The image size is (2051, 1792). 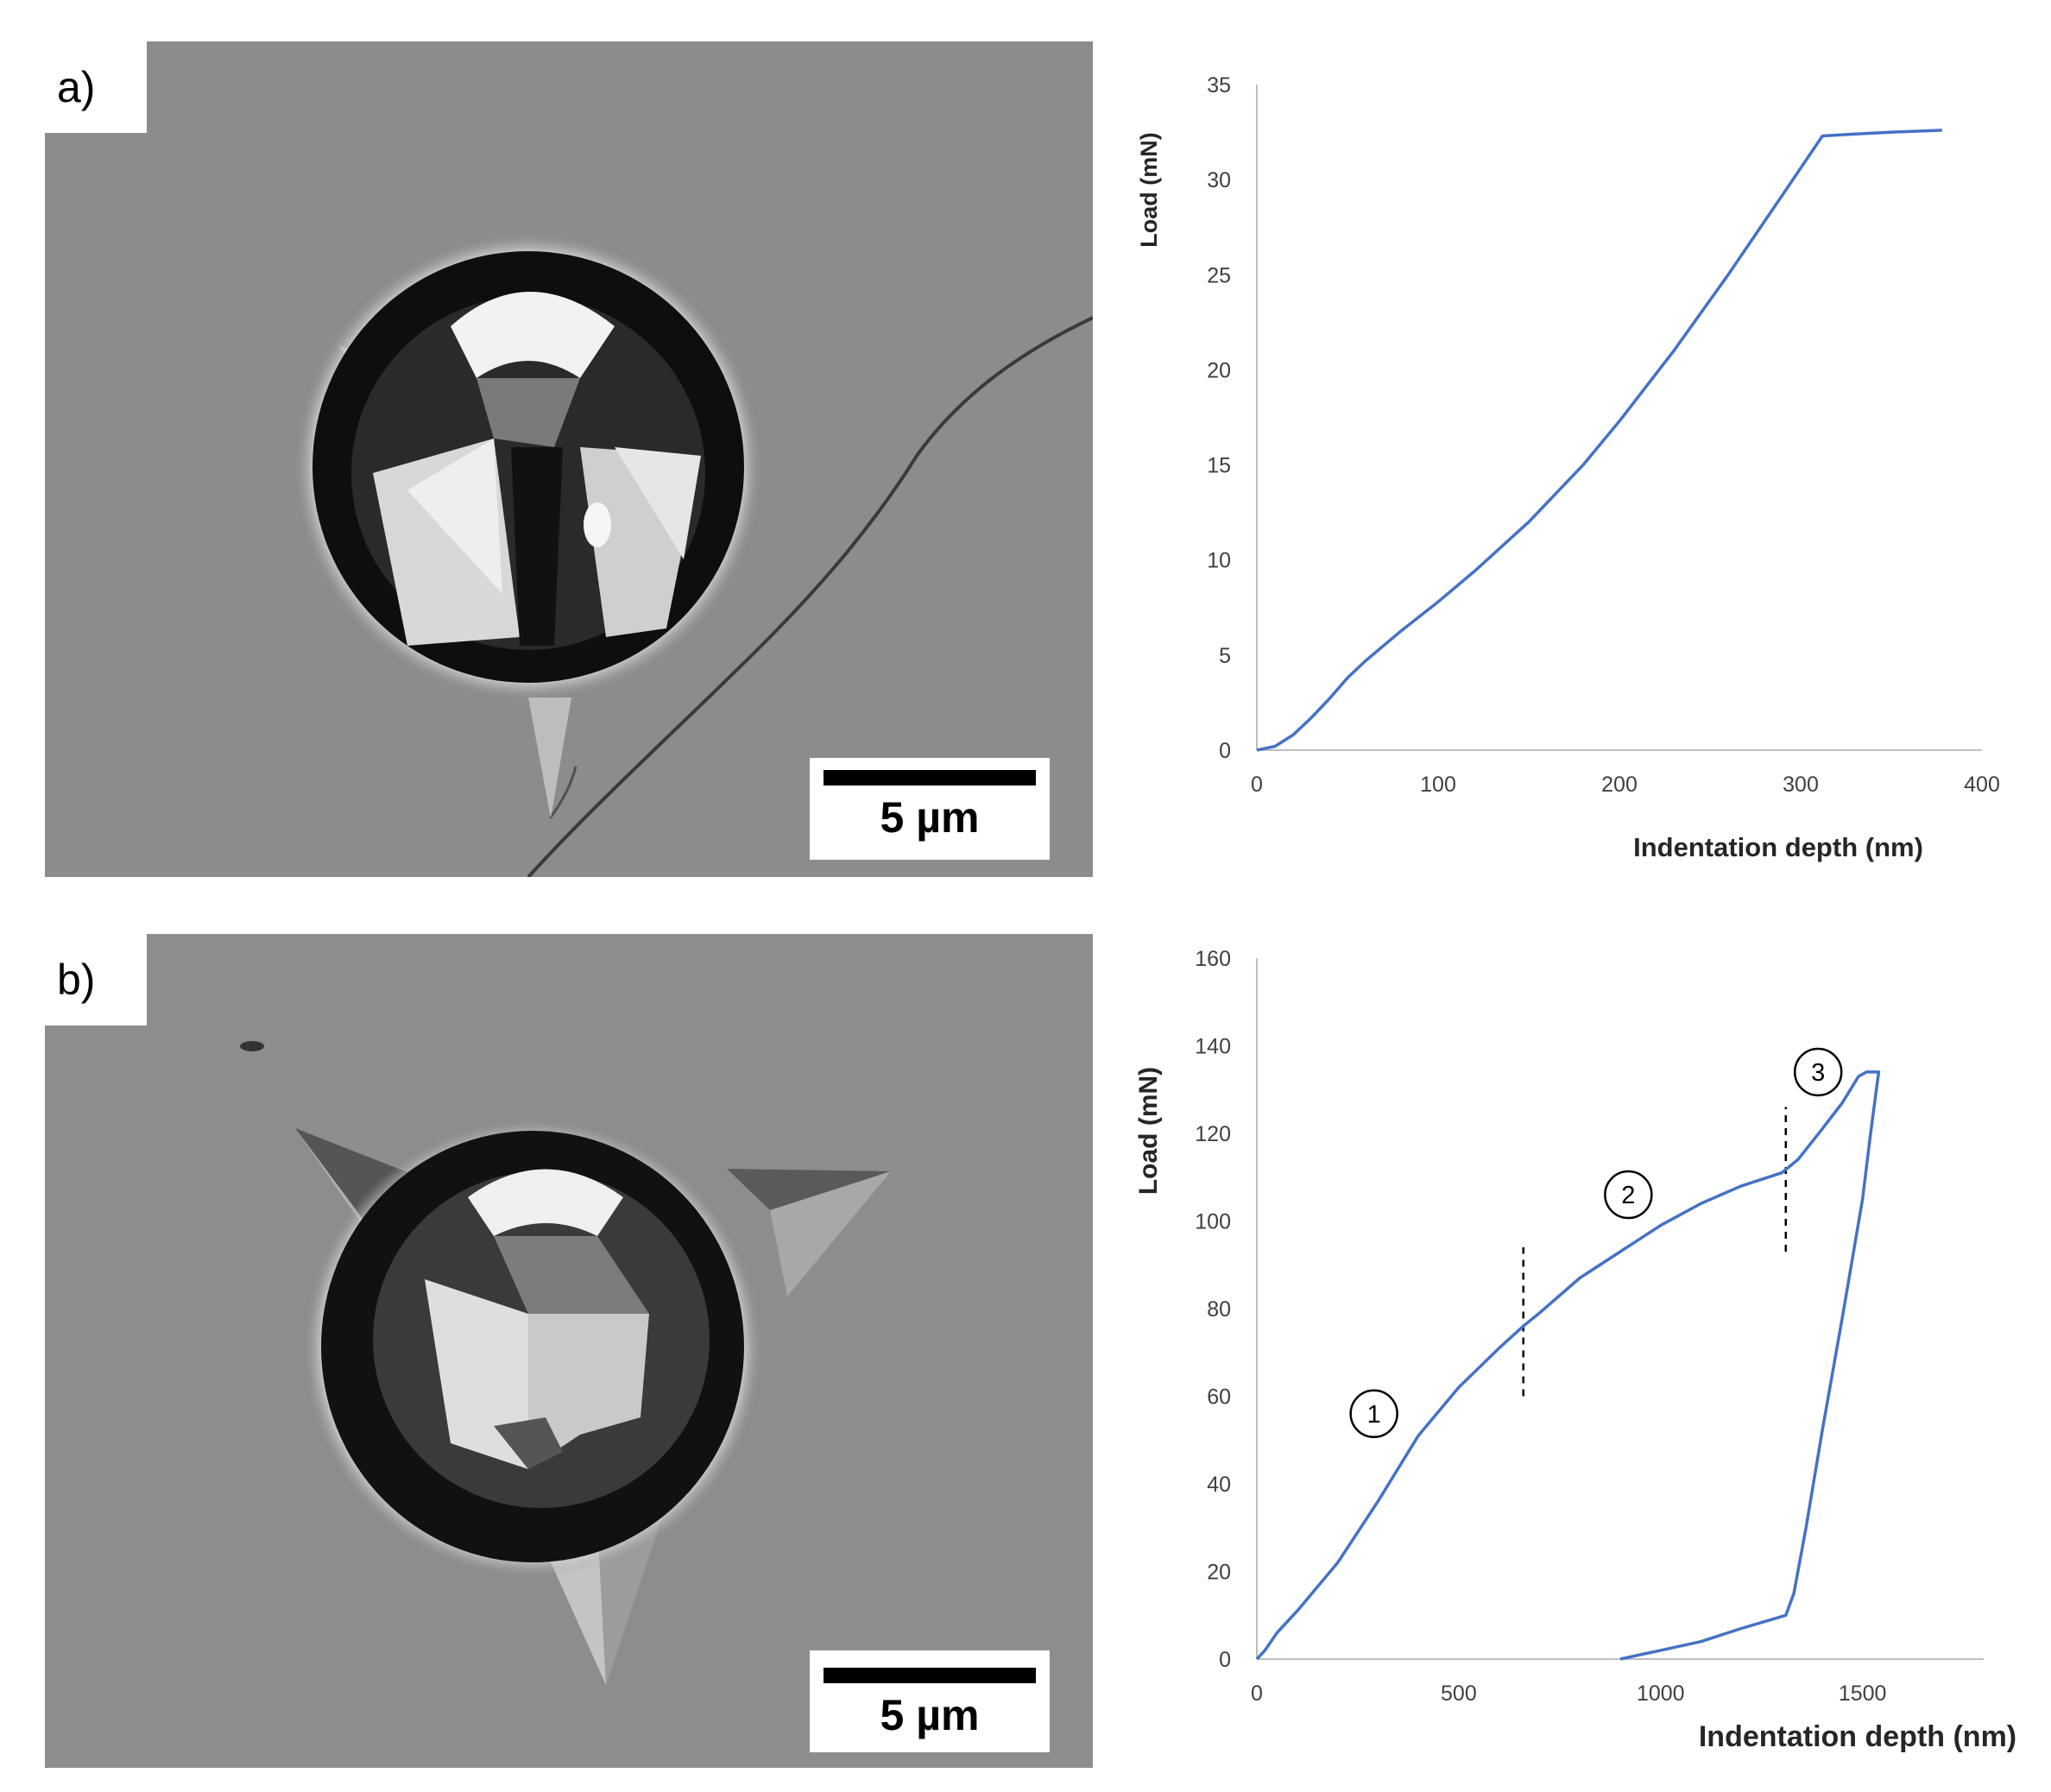 I want to click on y-tick-label: 80, so click(x=1219, y=1309).